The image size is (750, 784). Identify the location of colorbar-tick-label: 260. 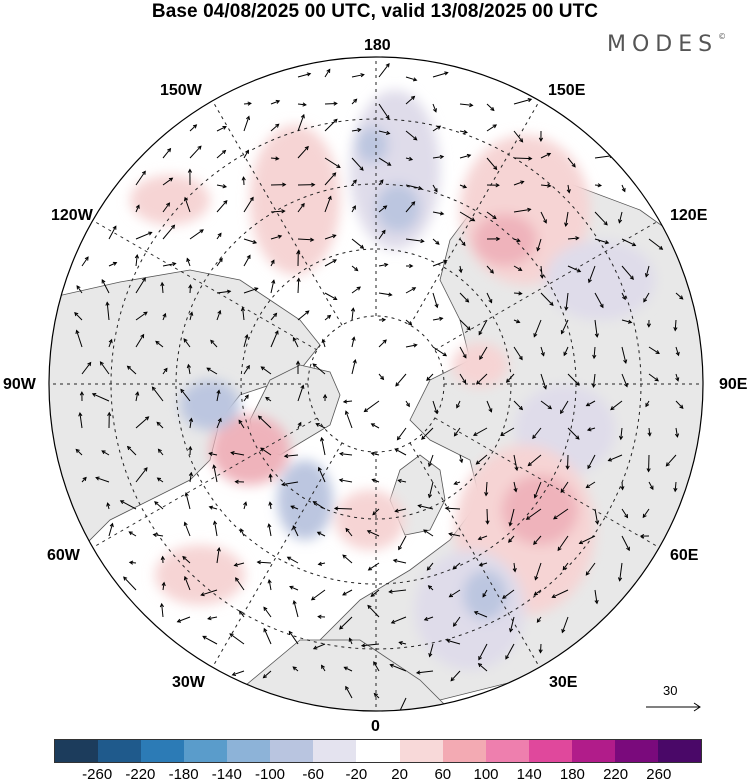
(658, 774).